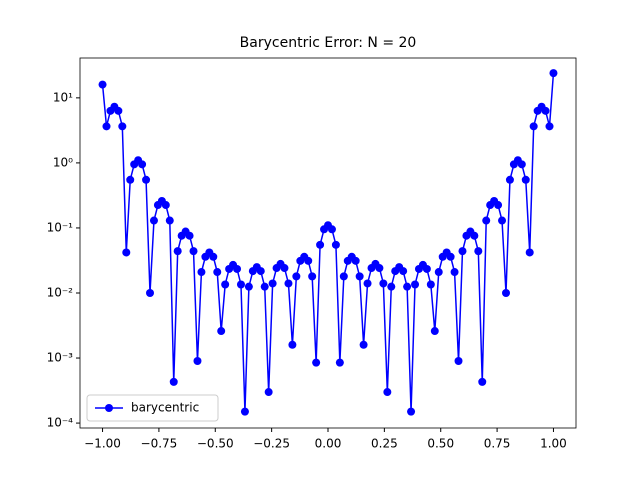 The width and height of the screenshot is (640, 480). Describe the element at coordinates (63, 162) in the screenshot. I see `y-tick-label: 10⁰` at that location.